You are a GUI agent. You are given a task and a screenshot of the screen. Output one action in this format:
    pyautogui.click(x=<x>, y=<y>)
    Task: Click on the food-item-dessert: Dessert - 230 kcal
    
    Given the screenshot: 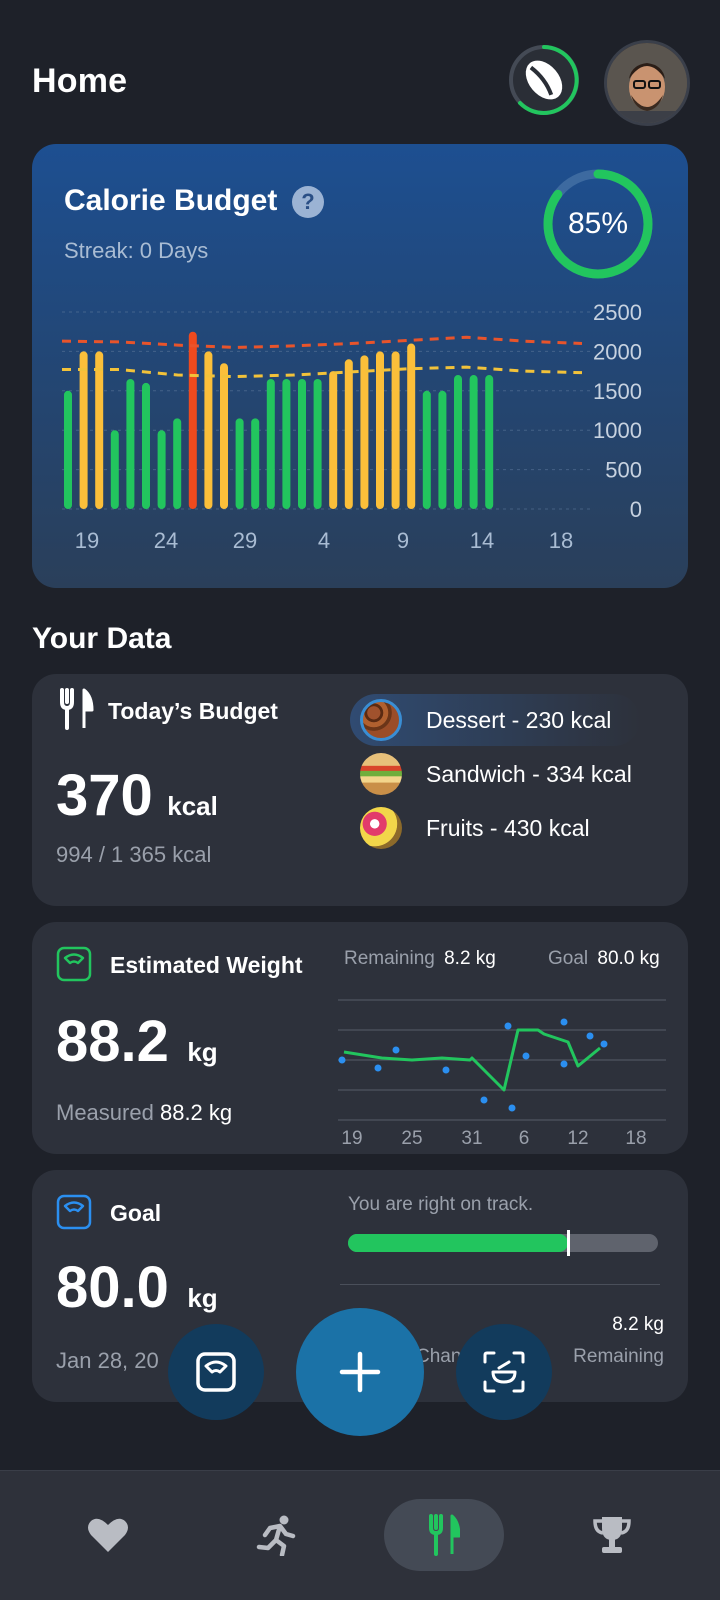 What is the action you would take?
    pyautogui.click(x=495, y=720)
    